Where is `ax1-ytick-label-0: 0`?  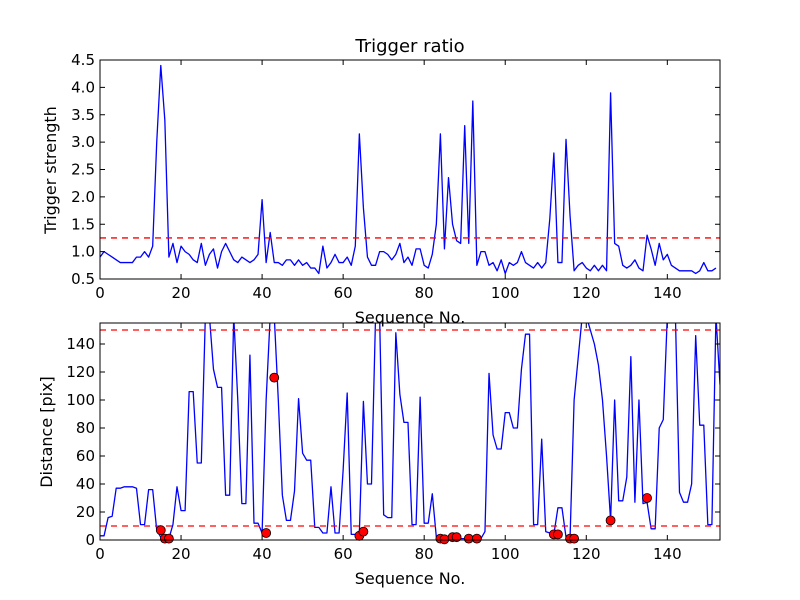 ax1-ytick-label-0: 0 is located at coordinates (90, 540).